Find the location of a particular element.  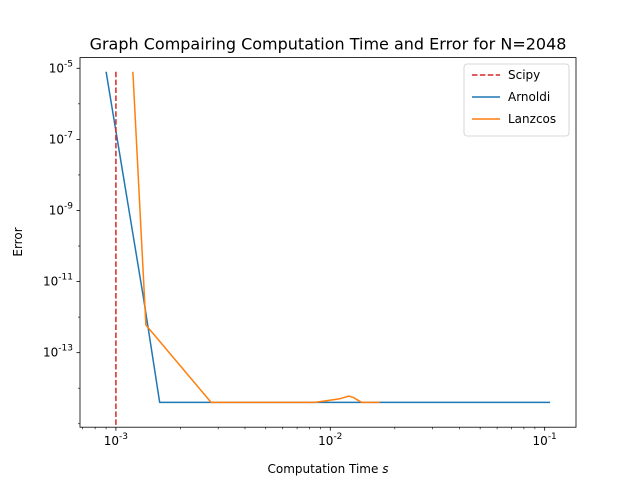

legend-box is located at coordinates (516, 100).